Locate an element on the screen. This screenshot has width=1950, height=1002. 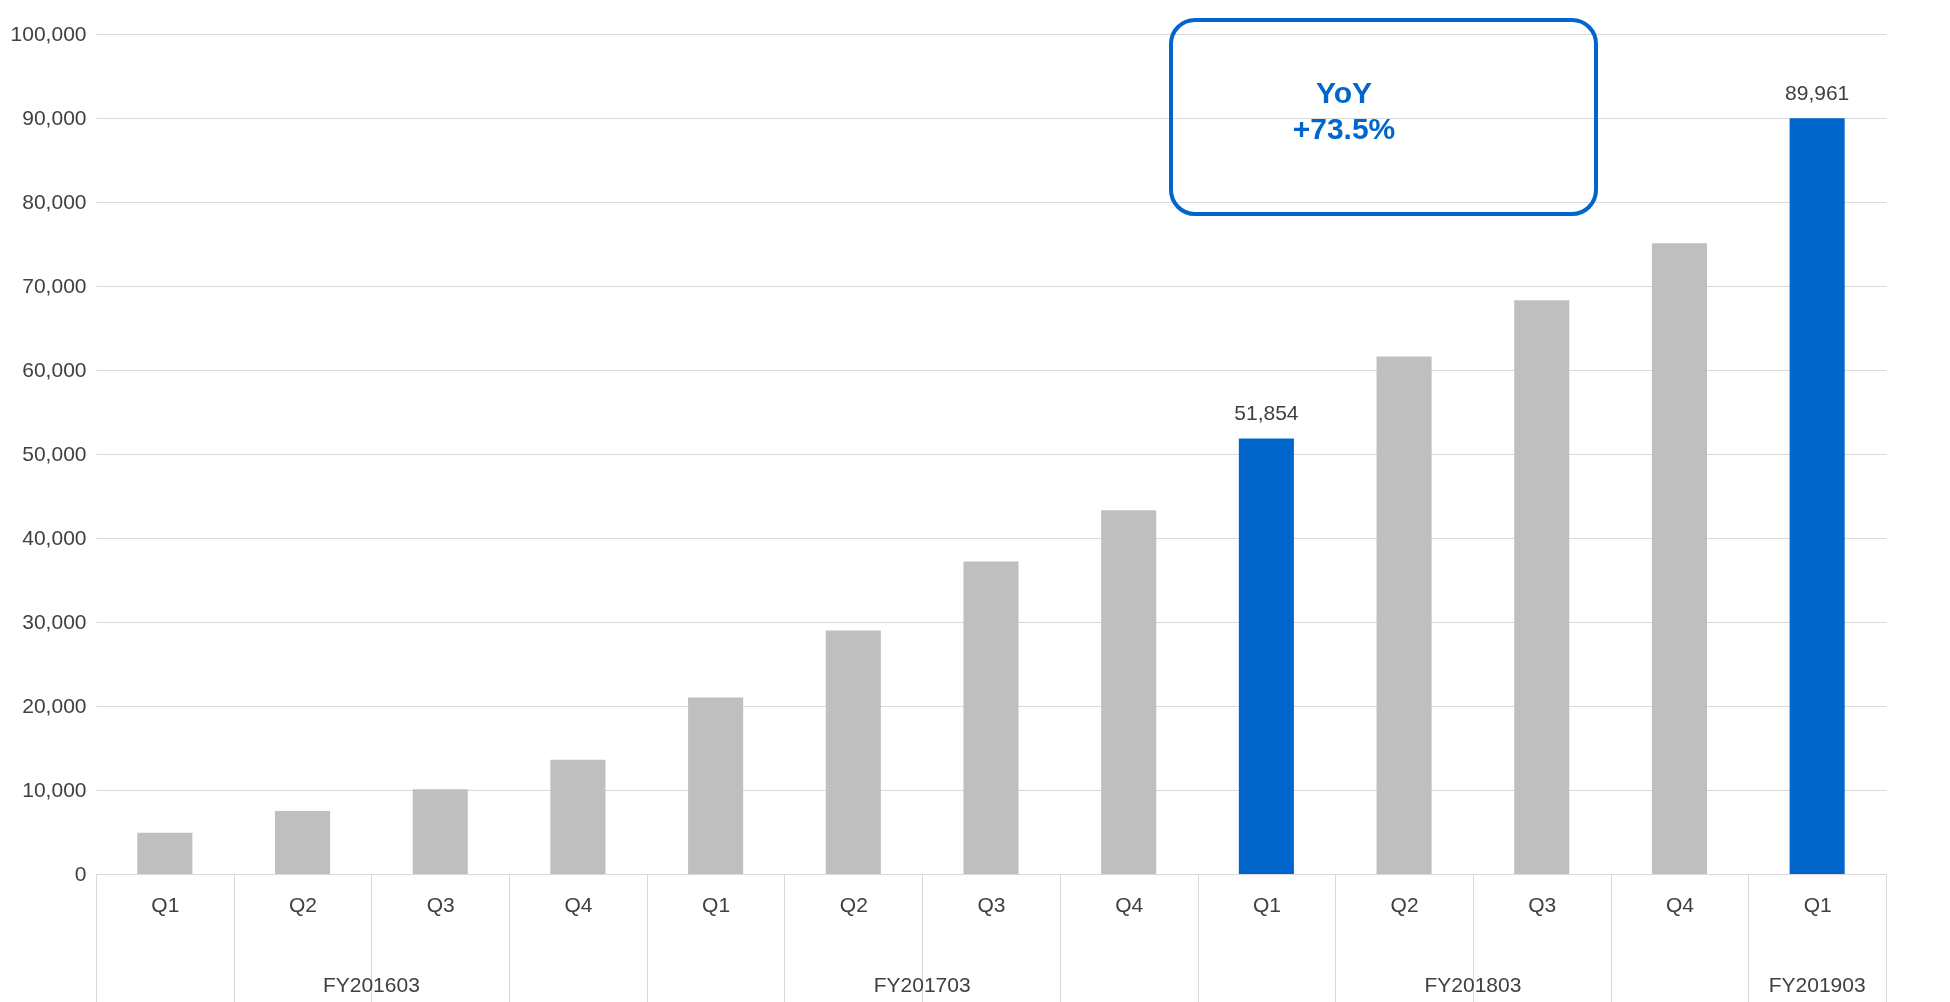
text: FY201803 is located at coordinates (1473, 984).